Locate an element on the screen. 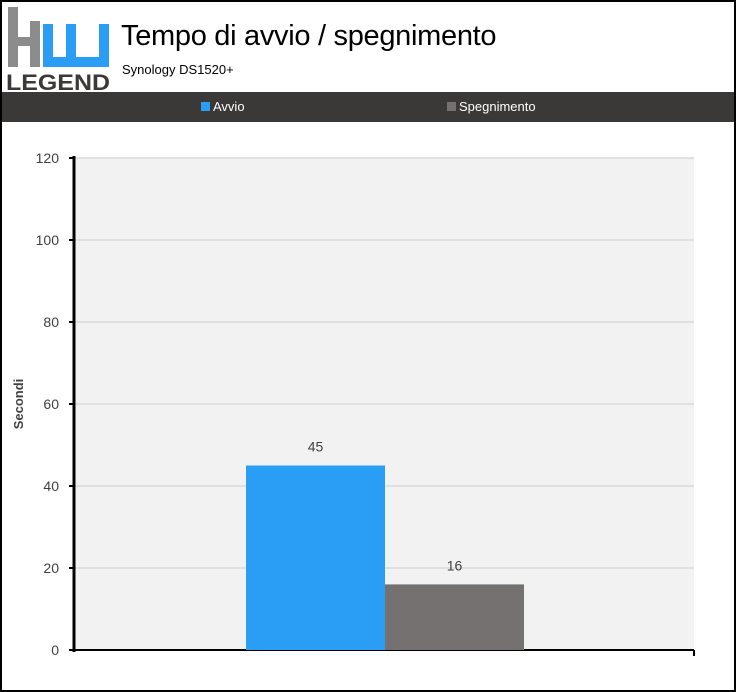 The width and height of the screenshot is (736, 692). legend-label-spegnimento: Spegnimento is located at coordinates (497, 106).